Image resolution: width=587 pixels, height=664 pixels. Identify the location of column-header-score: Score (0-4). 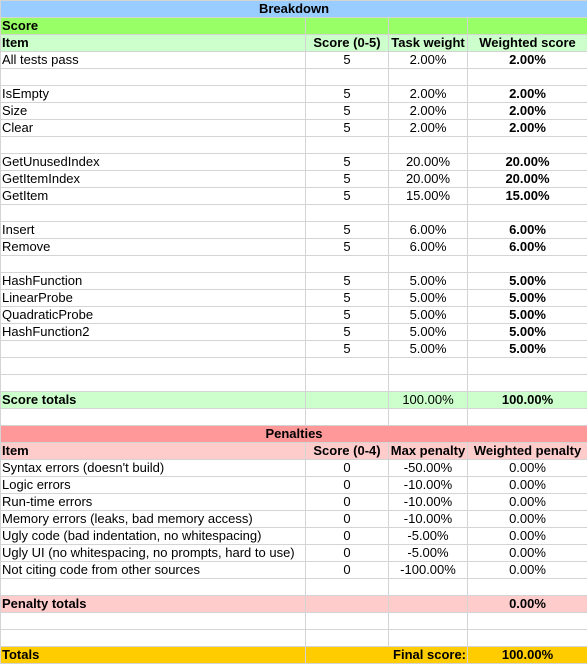
(347, 451).